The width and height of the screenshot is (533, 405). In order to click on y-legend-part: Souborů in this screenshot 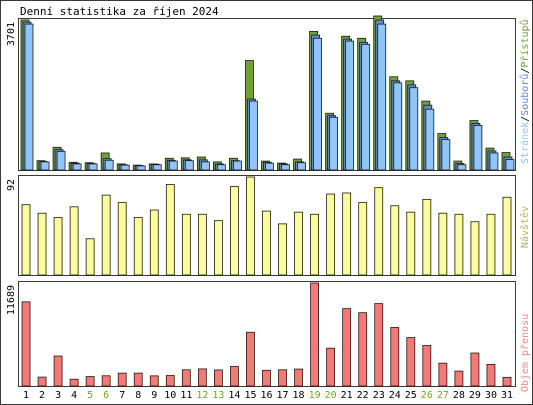, I will do `click(525, 95)`.